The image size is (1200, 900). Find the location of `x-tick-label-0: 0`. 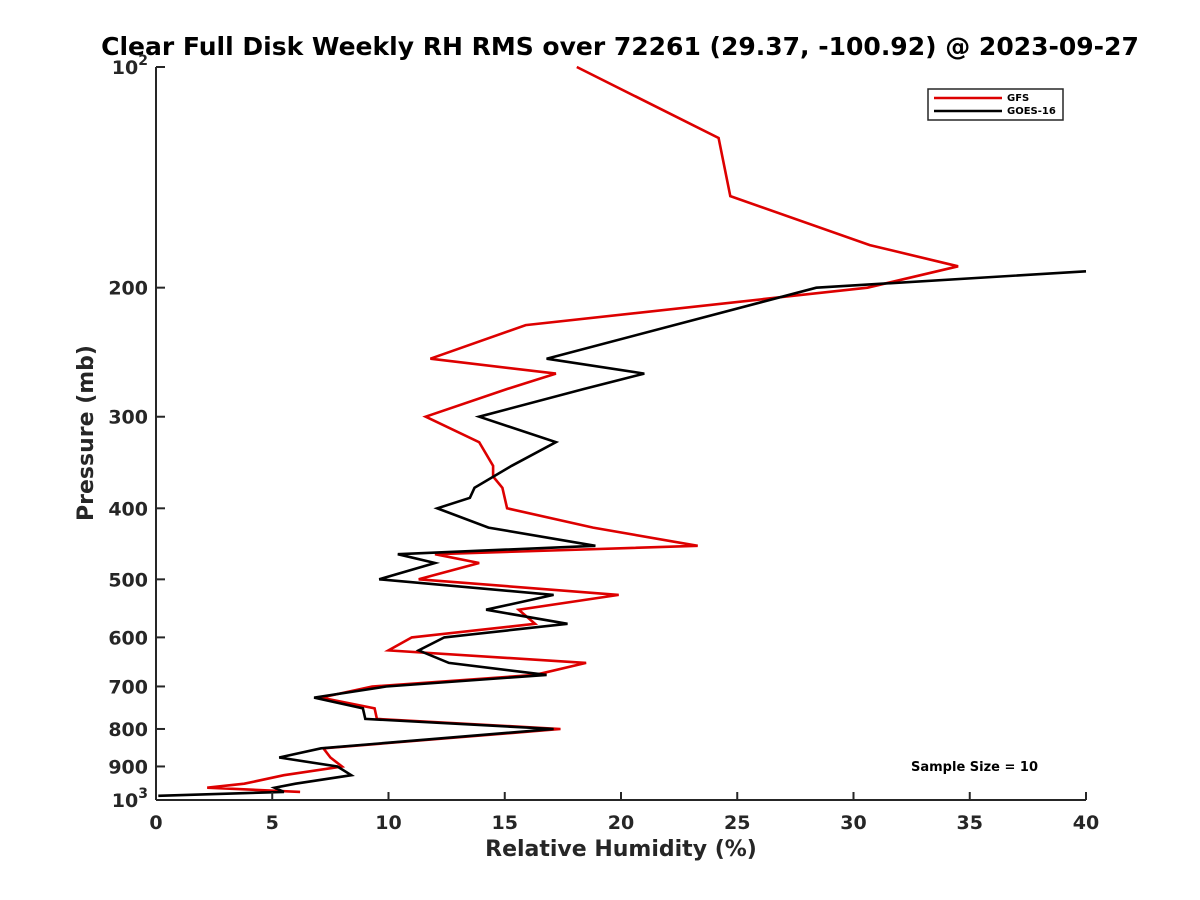

x-tick-label-0: 0 is located at coordinates (155, 823).